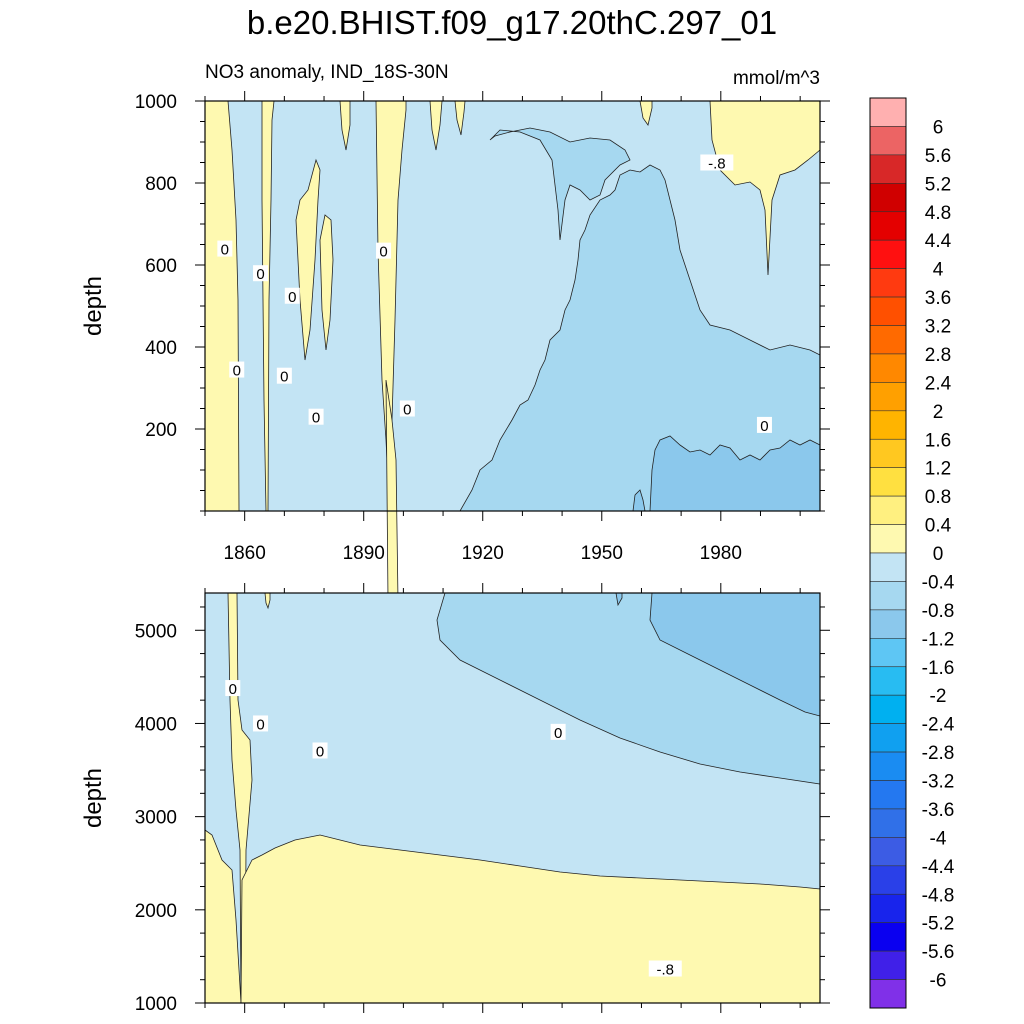 Image resolution: width=1024 pixels, height=1024 pixels. What do you see at coordinates (938, 582) in the screenshot?
I see `colorbar-label: -0.4` at bounding box center [938, 582].